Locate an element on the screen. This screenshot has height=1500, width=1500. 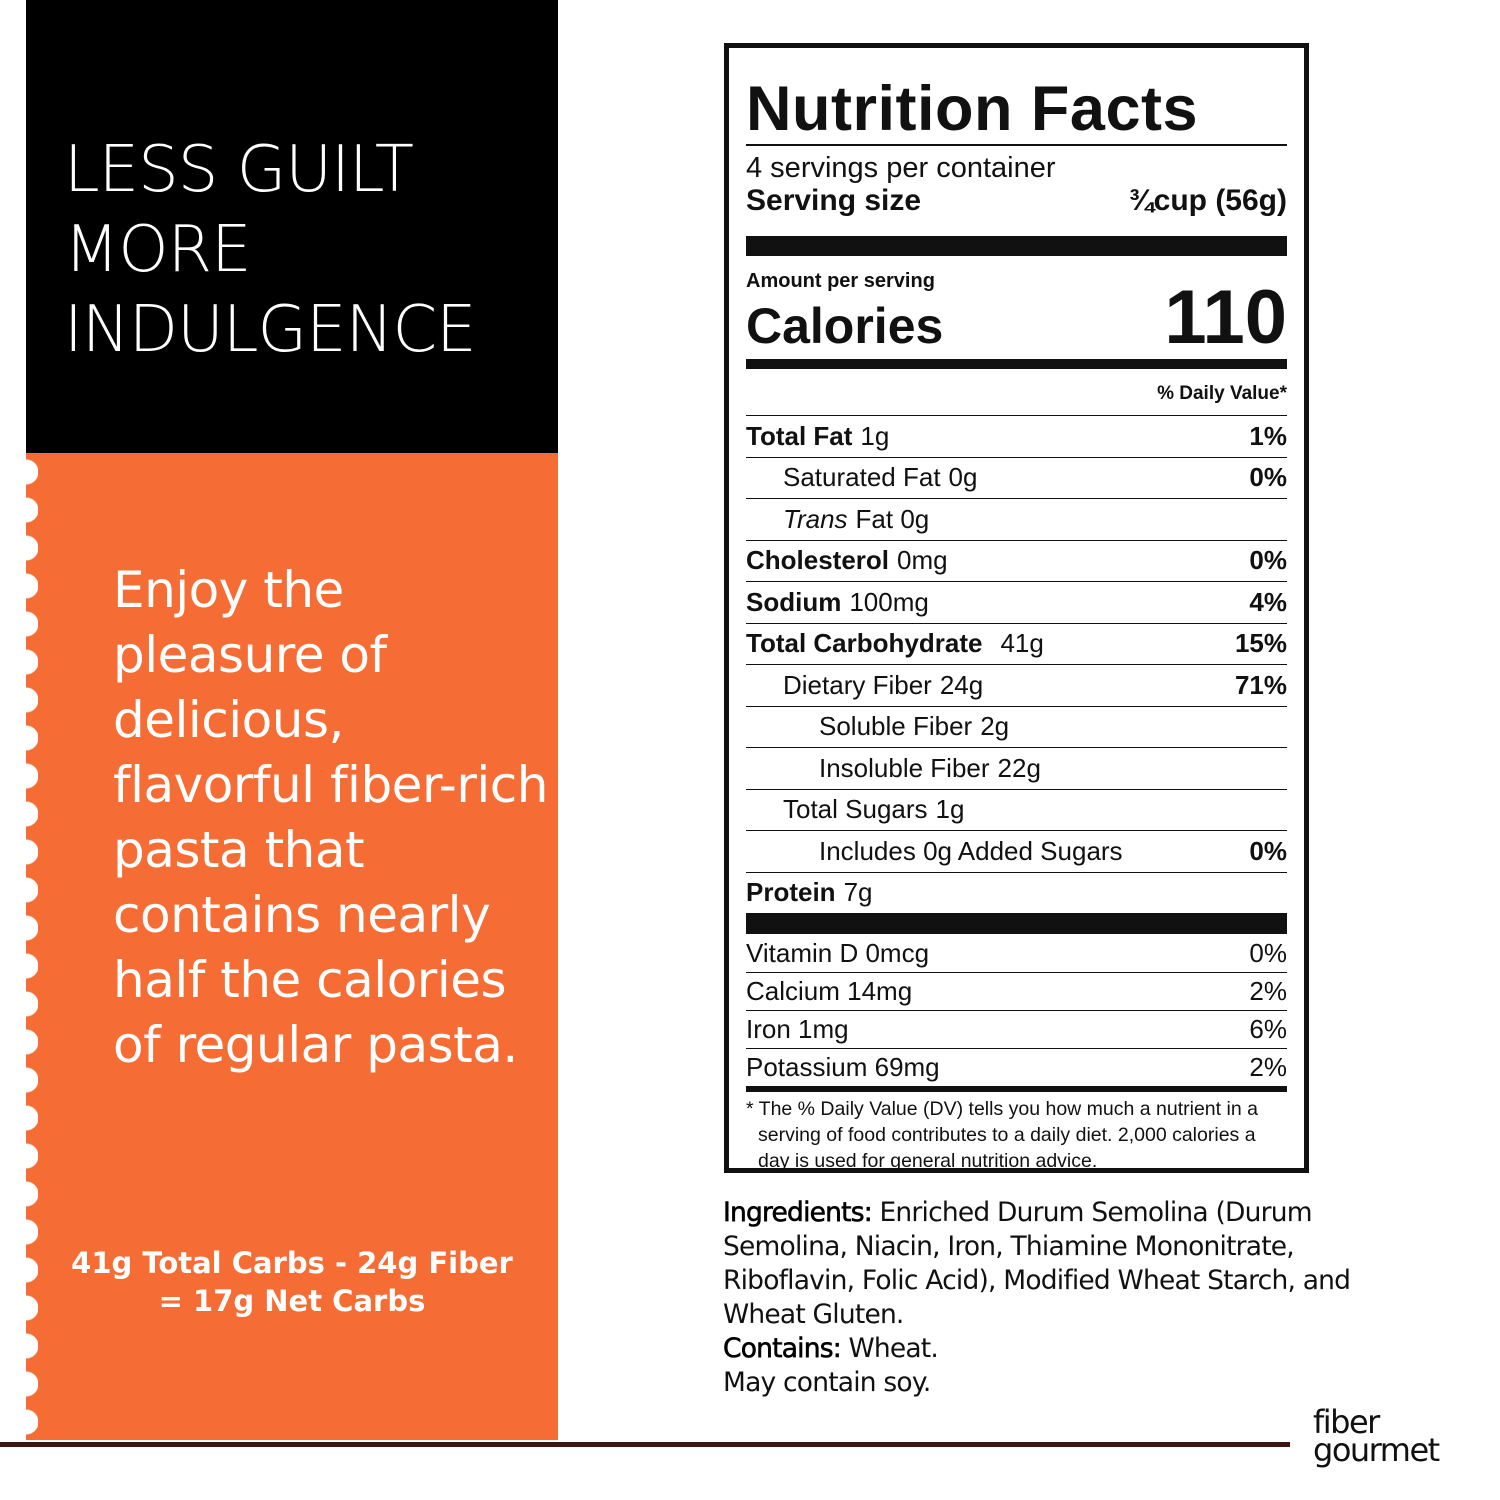
serving-size: Serving size ¾cup (56g) is located at coordinates (1016, 201).